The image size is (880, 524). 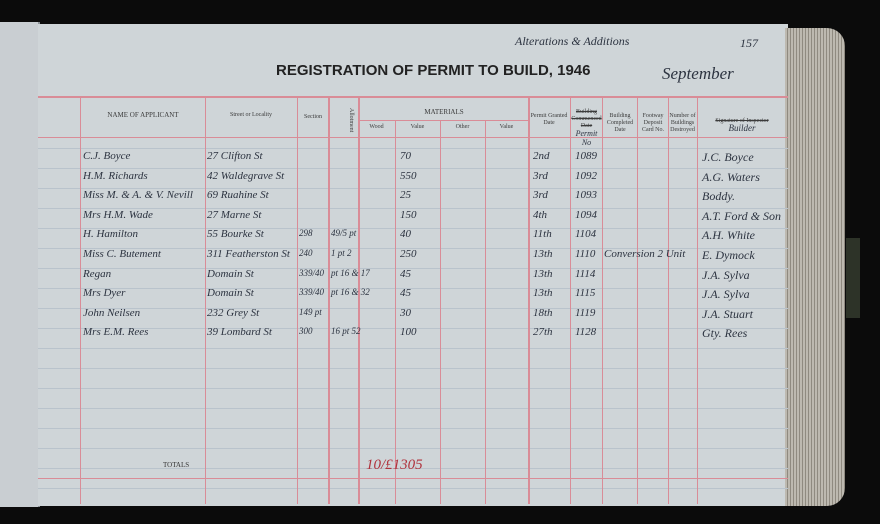 What do you see at coordinates (344, 233) in the screenshot?
I see `allotment: 49/5 pt` at bounding box center [344, 233].